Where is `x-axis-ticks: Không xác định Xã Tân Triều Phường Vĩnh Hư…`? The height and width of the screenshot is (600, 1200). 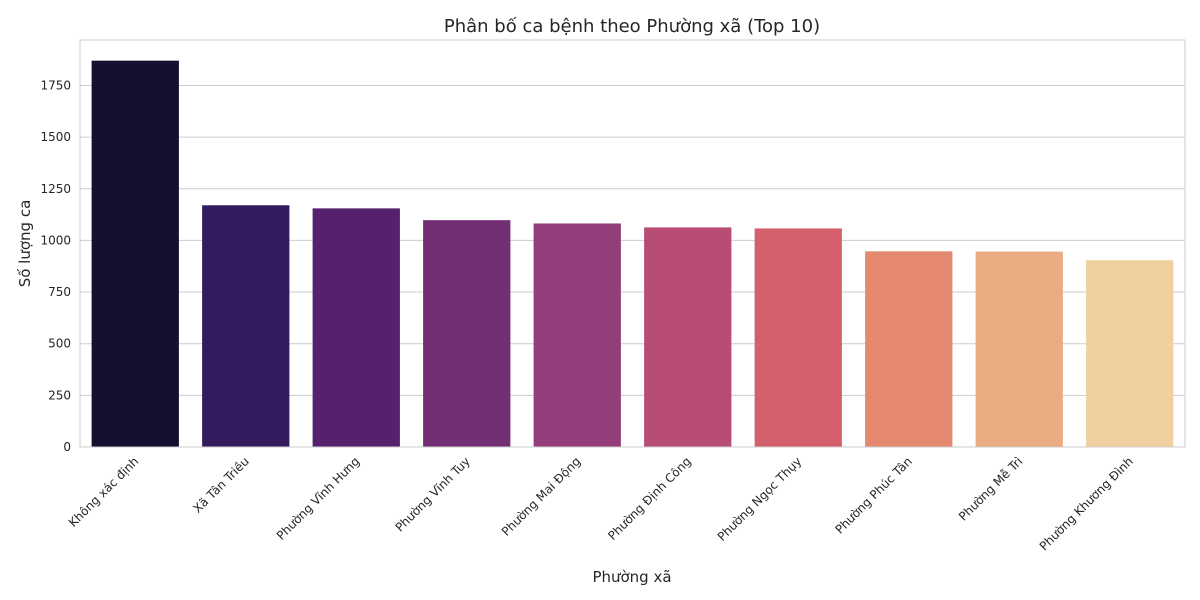
x-axis-ticks: Không xác định Xã Tân Triều Phường Vĩnh Hư… is located at coordinates (601, 503).